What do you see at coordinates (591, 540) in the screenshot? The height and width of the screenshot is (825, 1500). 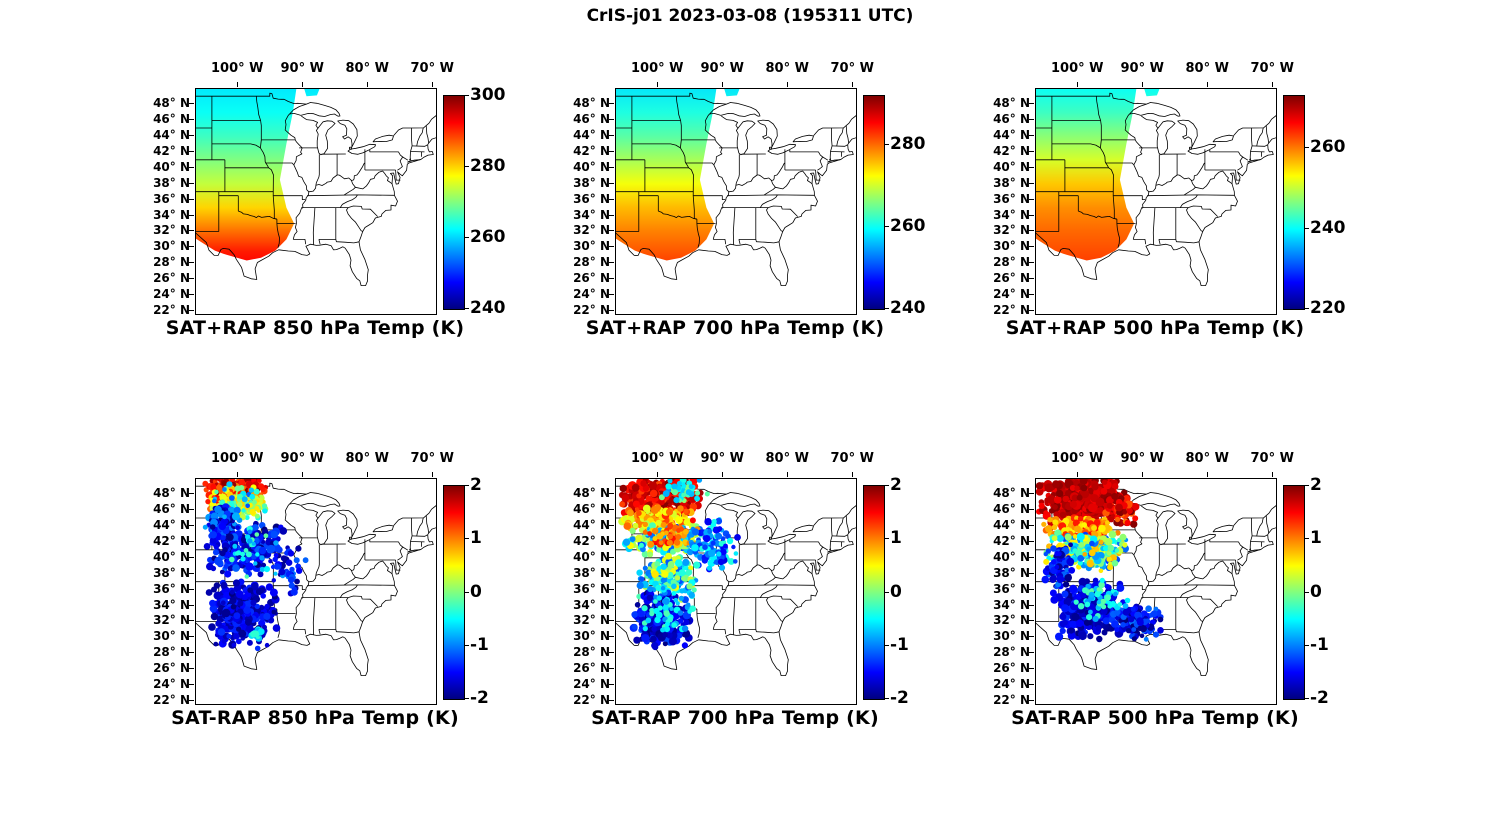 I see `lat-tick-label: 42° N` at bounding box center [591, 540].